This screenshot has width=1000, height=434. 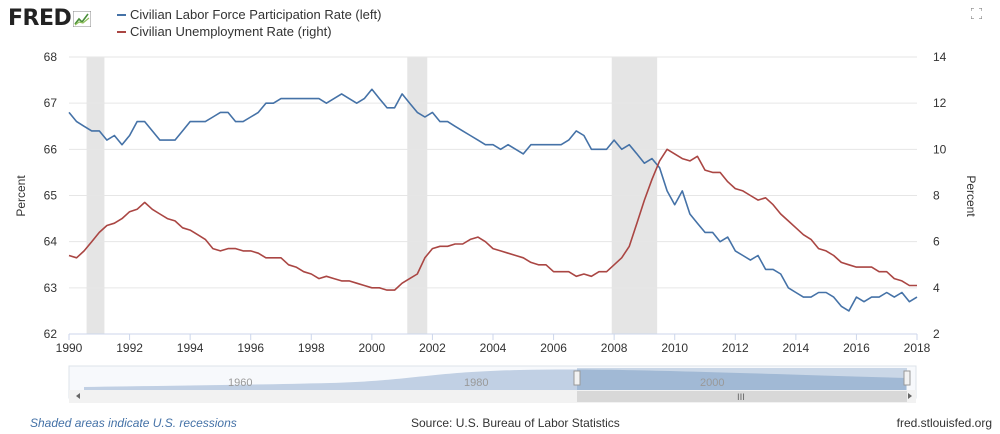 What do you see at coordinates (936, 196) in the screenshot?
I see `right-tick-label: 8` at bounding box center [936, 196].